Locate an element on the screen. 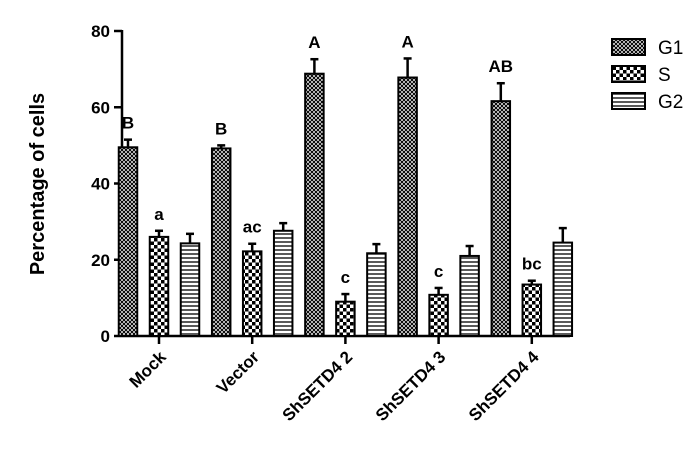  significance-letter: a is located at coordinates (159, 214).